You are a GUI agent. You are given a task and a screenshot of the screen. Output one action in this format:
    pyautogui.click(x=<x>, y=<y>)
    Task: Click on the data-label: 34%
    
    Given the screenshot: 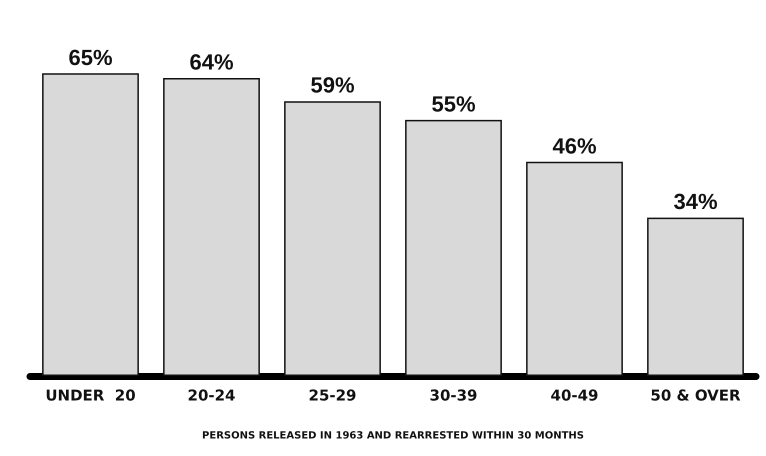 What is the action you would take?
    pyautogui.click(x=695, y=201)
    